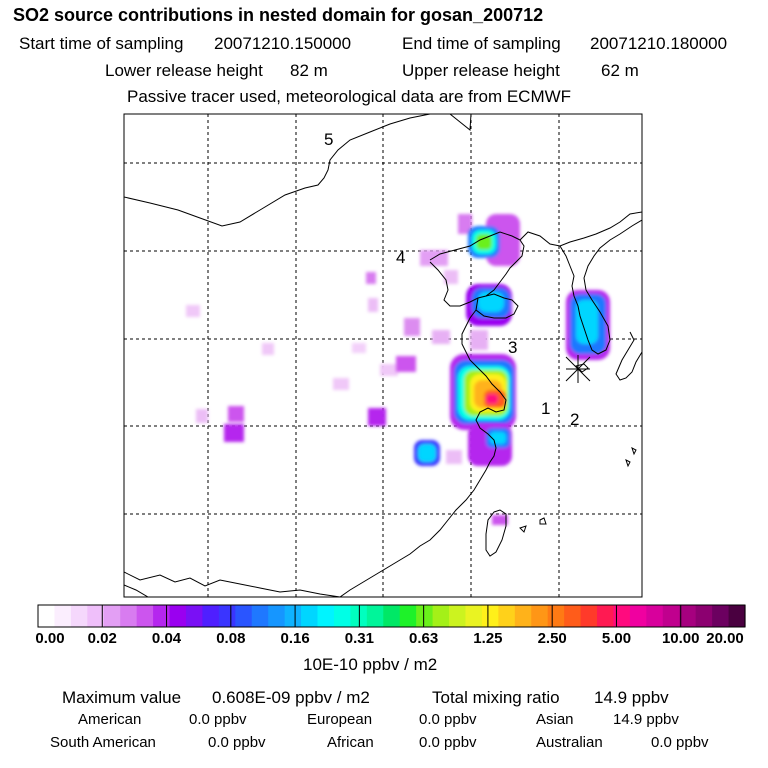  I want to click on region-label-2: 2, so click(574, 419).